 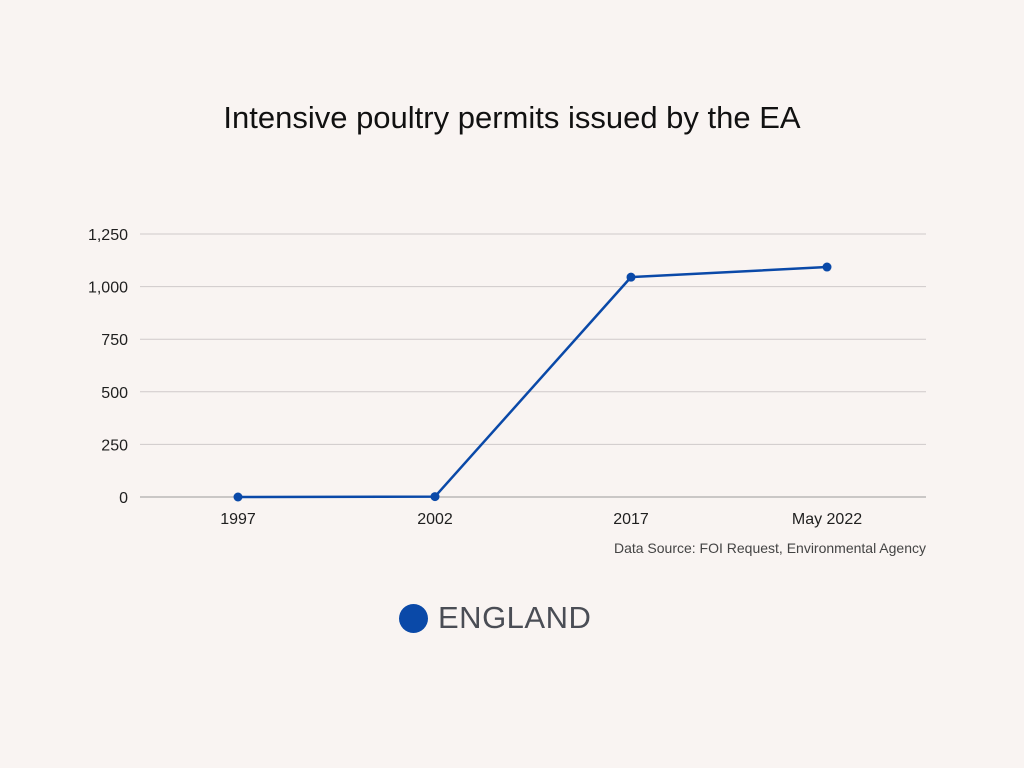 I want to click on legend-label: ENGLAND, so click(x=515, y=617).